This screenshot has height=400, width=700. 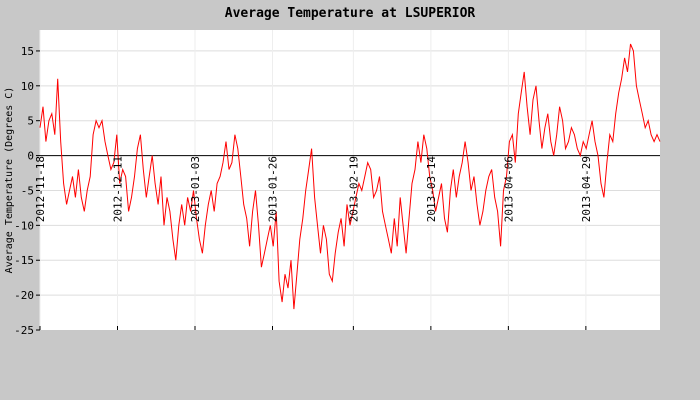 I want to click on y-tick-label: -5, so click(x=27, y=190).